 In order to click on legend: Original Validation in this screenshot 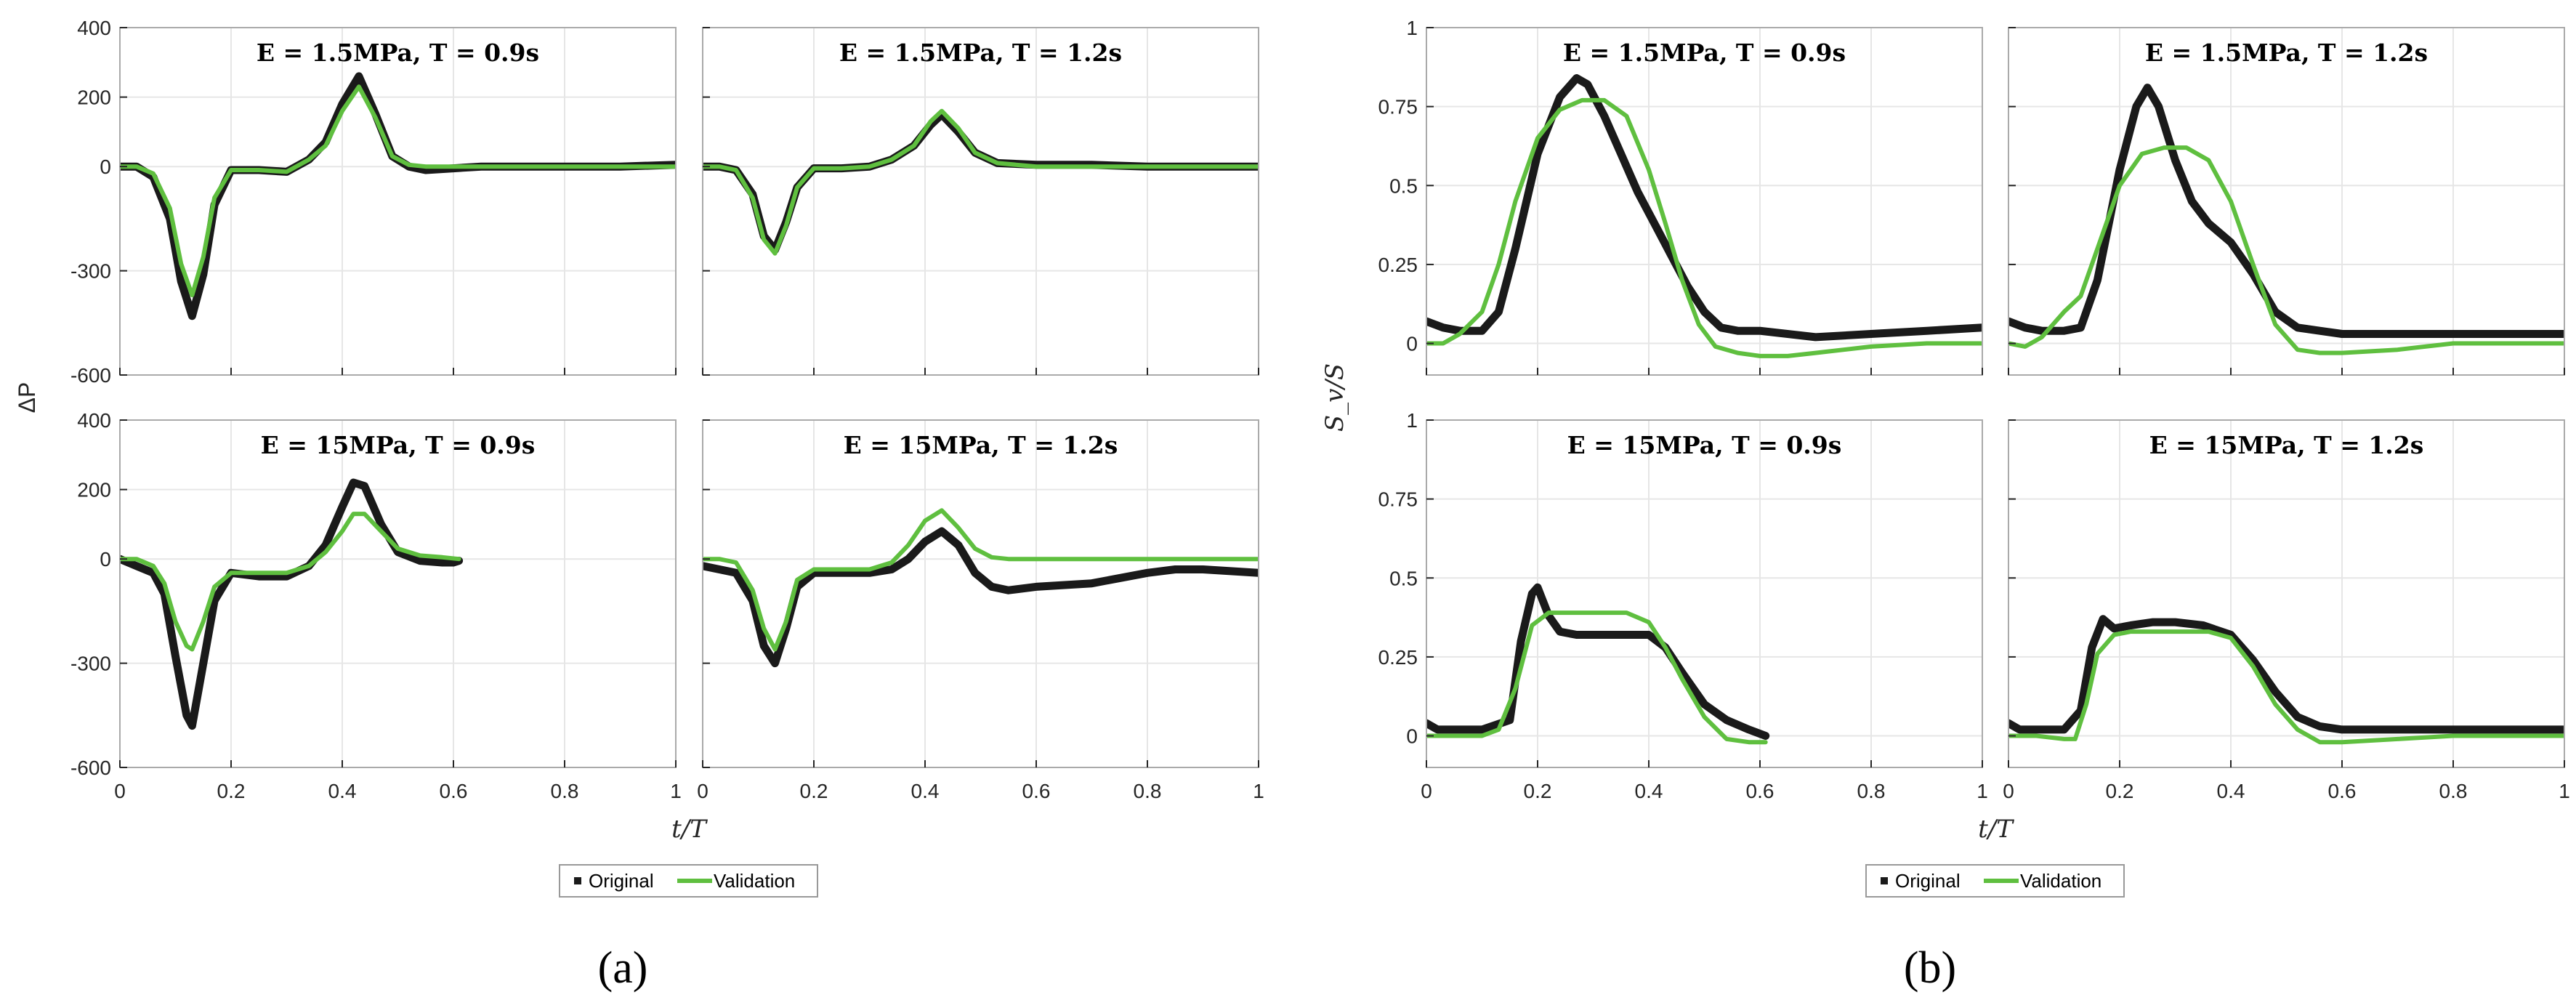, I will do `click(1995, 881)`.